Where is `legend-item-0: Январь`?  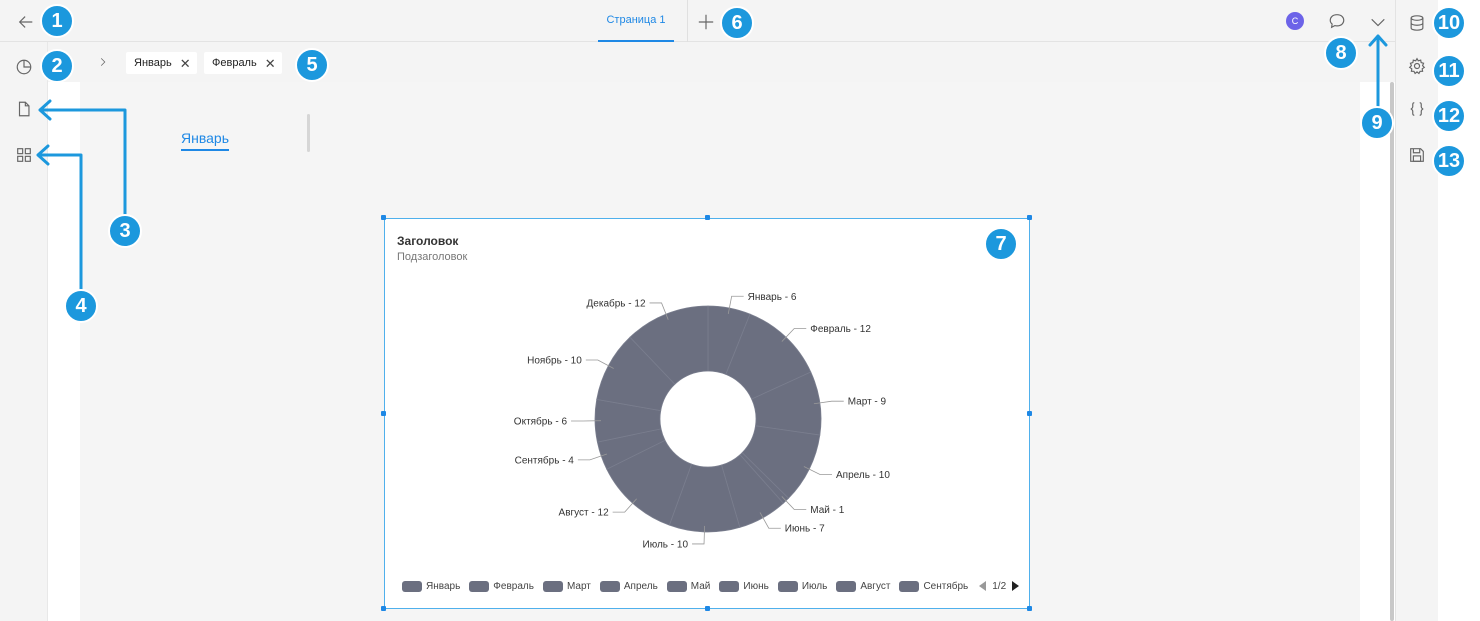
legend-item-0: Январь is located at coordinates (431, 586).